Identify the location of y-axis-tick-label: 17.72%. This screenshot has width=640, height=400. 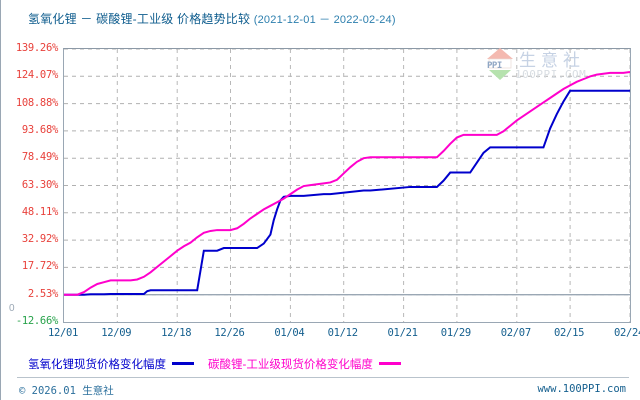
(39, 266).